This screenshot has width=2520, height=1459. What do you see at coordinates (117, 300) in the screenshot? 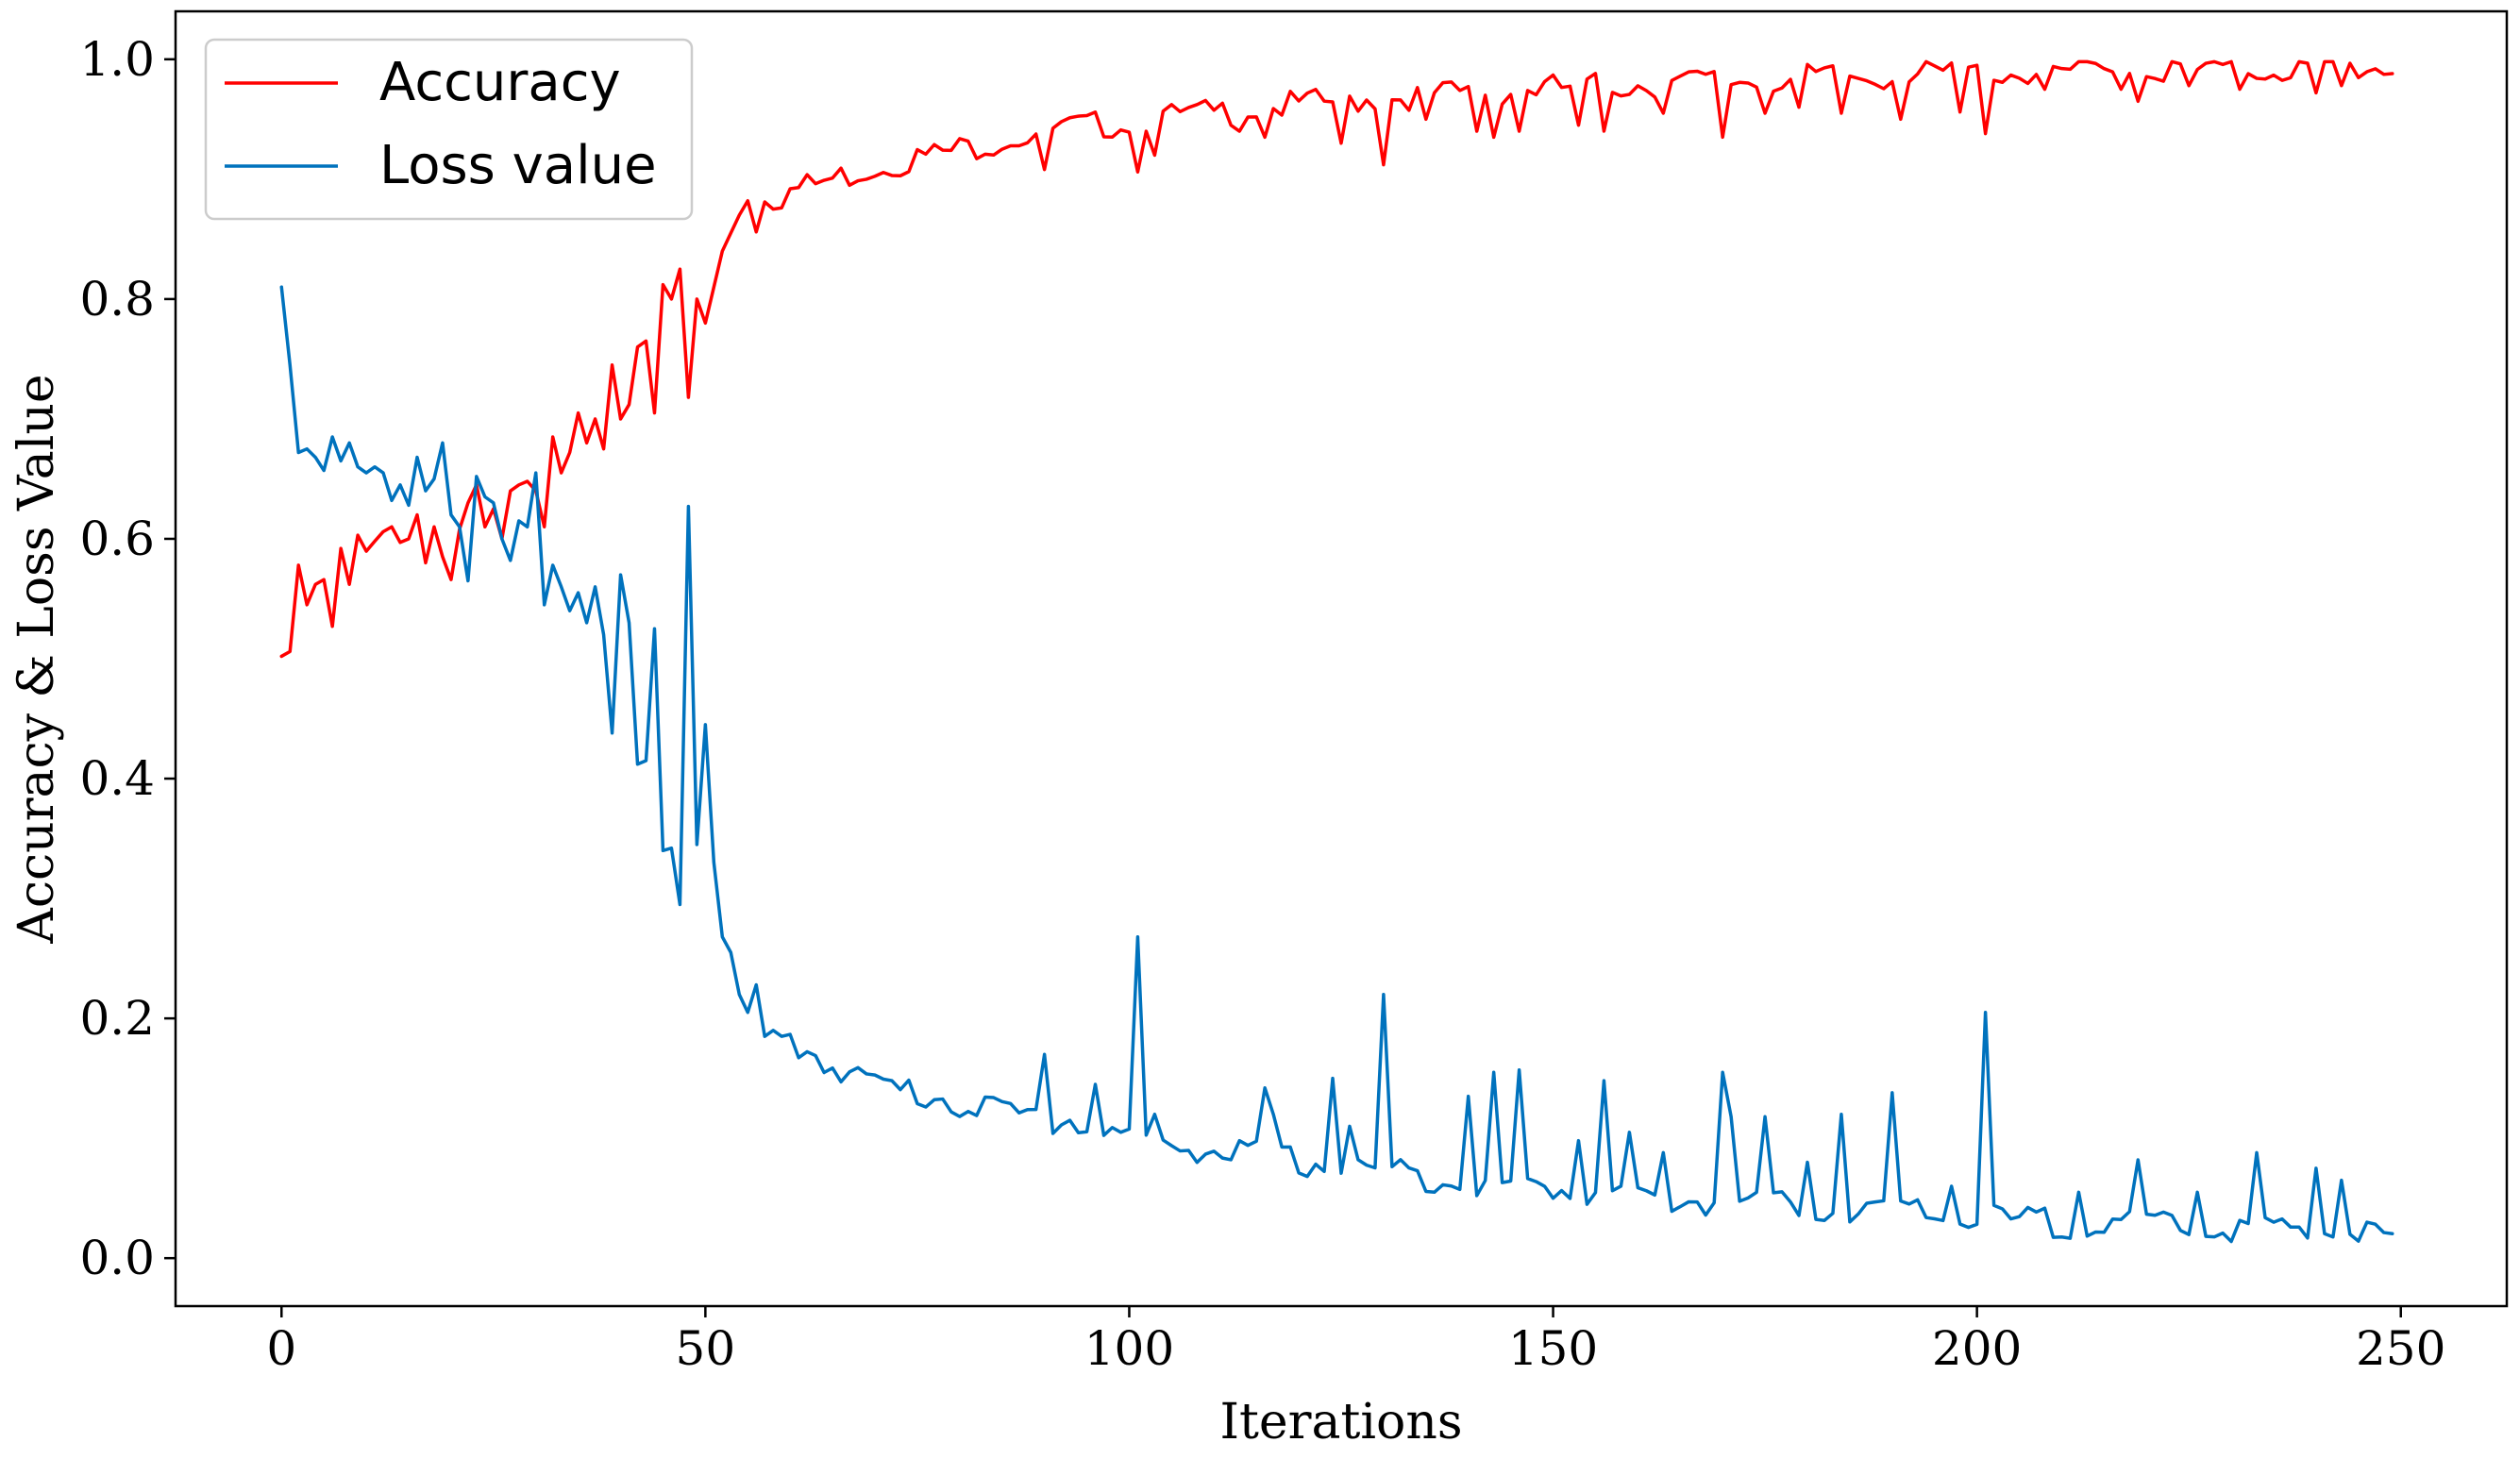
I see `y-tick-label: 0.8` at bounding box center [117, 300].